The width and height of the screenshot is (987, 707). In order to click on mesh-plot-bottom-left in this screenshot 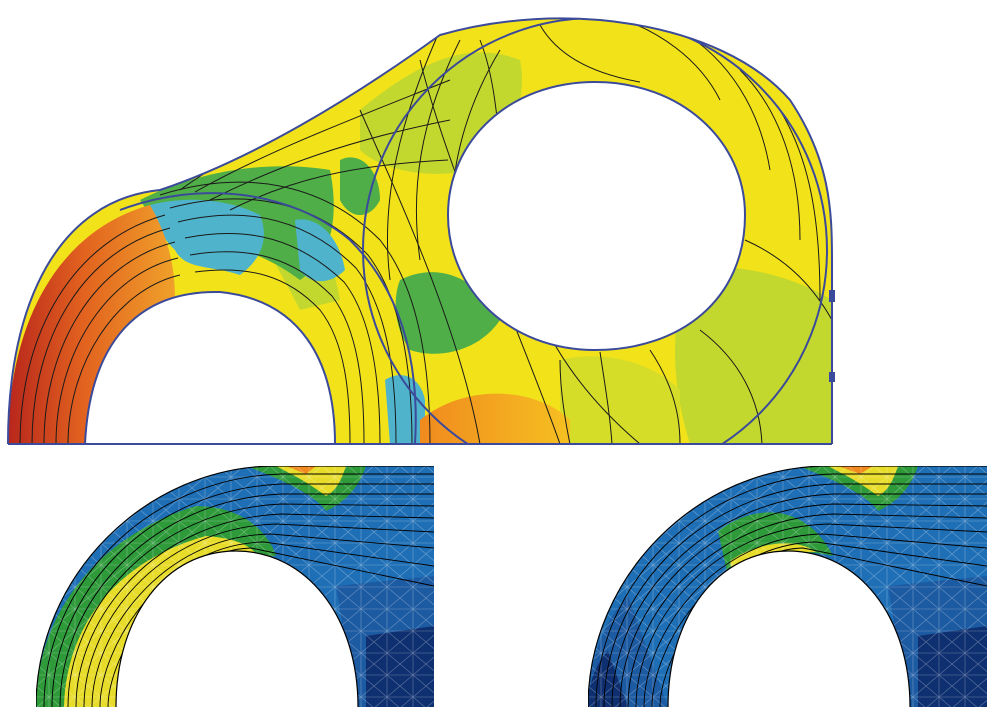, I will do `click(235, 586)`.